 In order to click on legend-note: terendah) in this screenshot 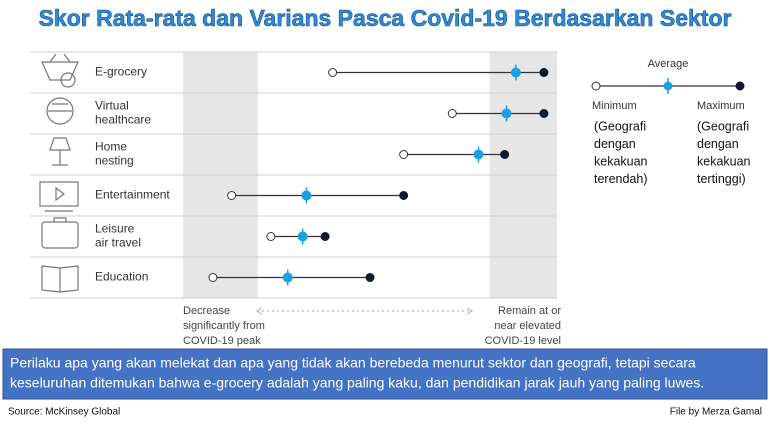, I will do `click(621, 179)`.